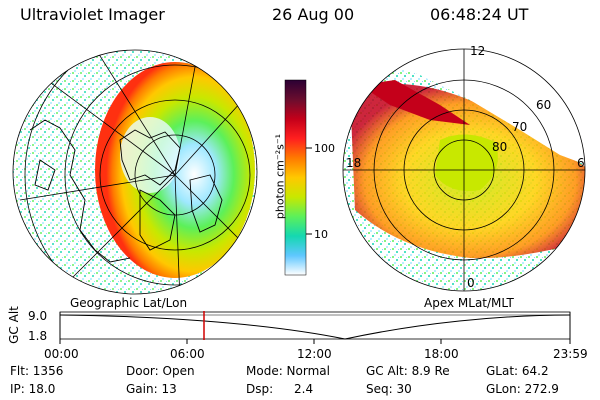 This screenshot has height=400, width=600. Describe the element at coordinates (389, 389) in the screenshot. I see `status-seq: Seq: 30` at that location.